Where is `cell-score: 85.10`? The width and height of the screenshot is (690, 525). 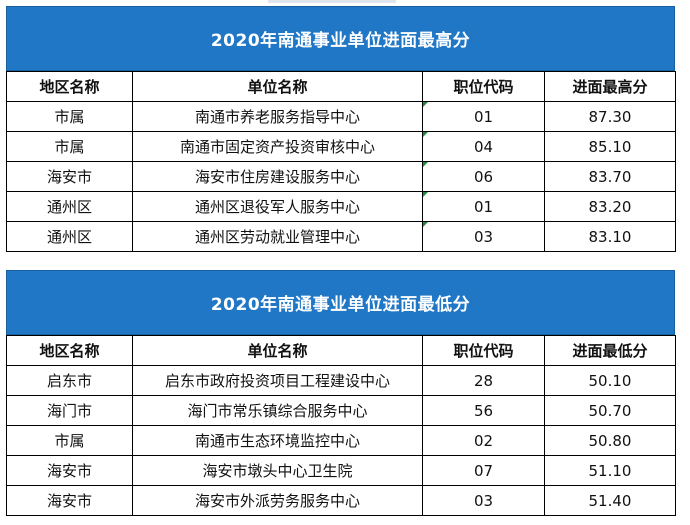 cell-score: 85.10 is located at coordinates (610, 146).